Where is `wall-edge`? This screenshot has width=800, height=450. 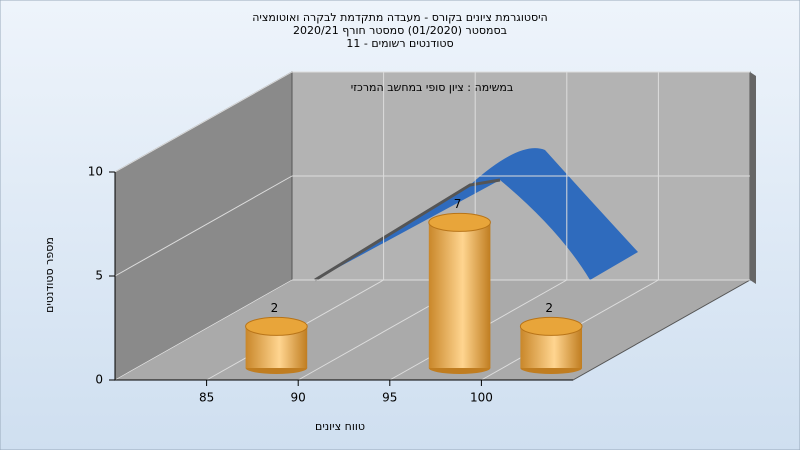
wall-edge is located at coordinates (753, 178).